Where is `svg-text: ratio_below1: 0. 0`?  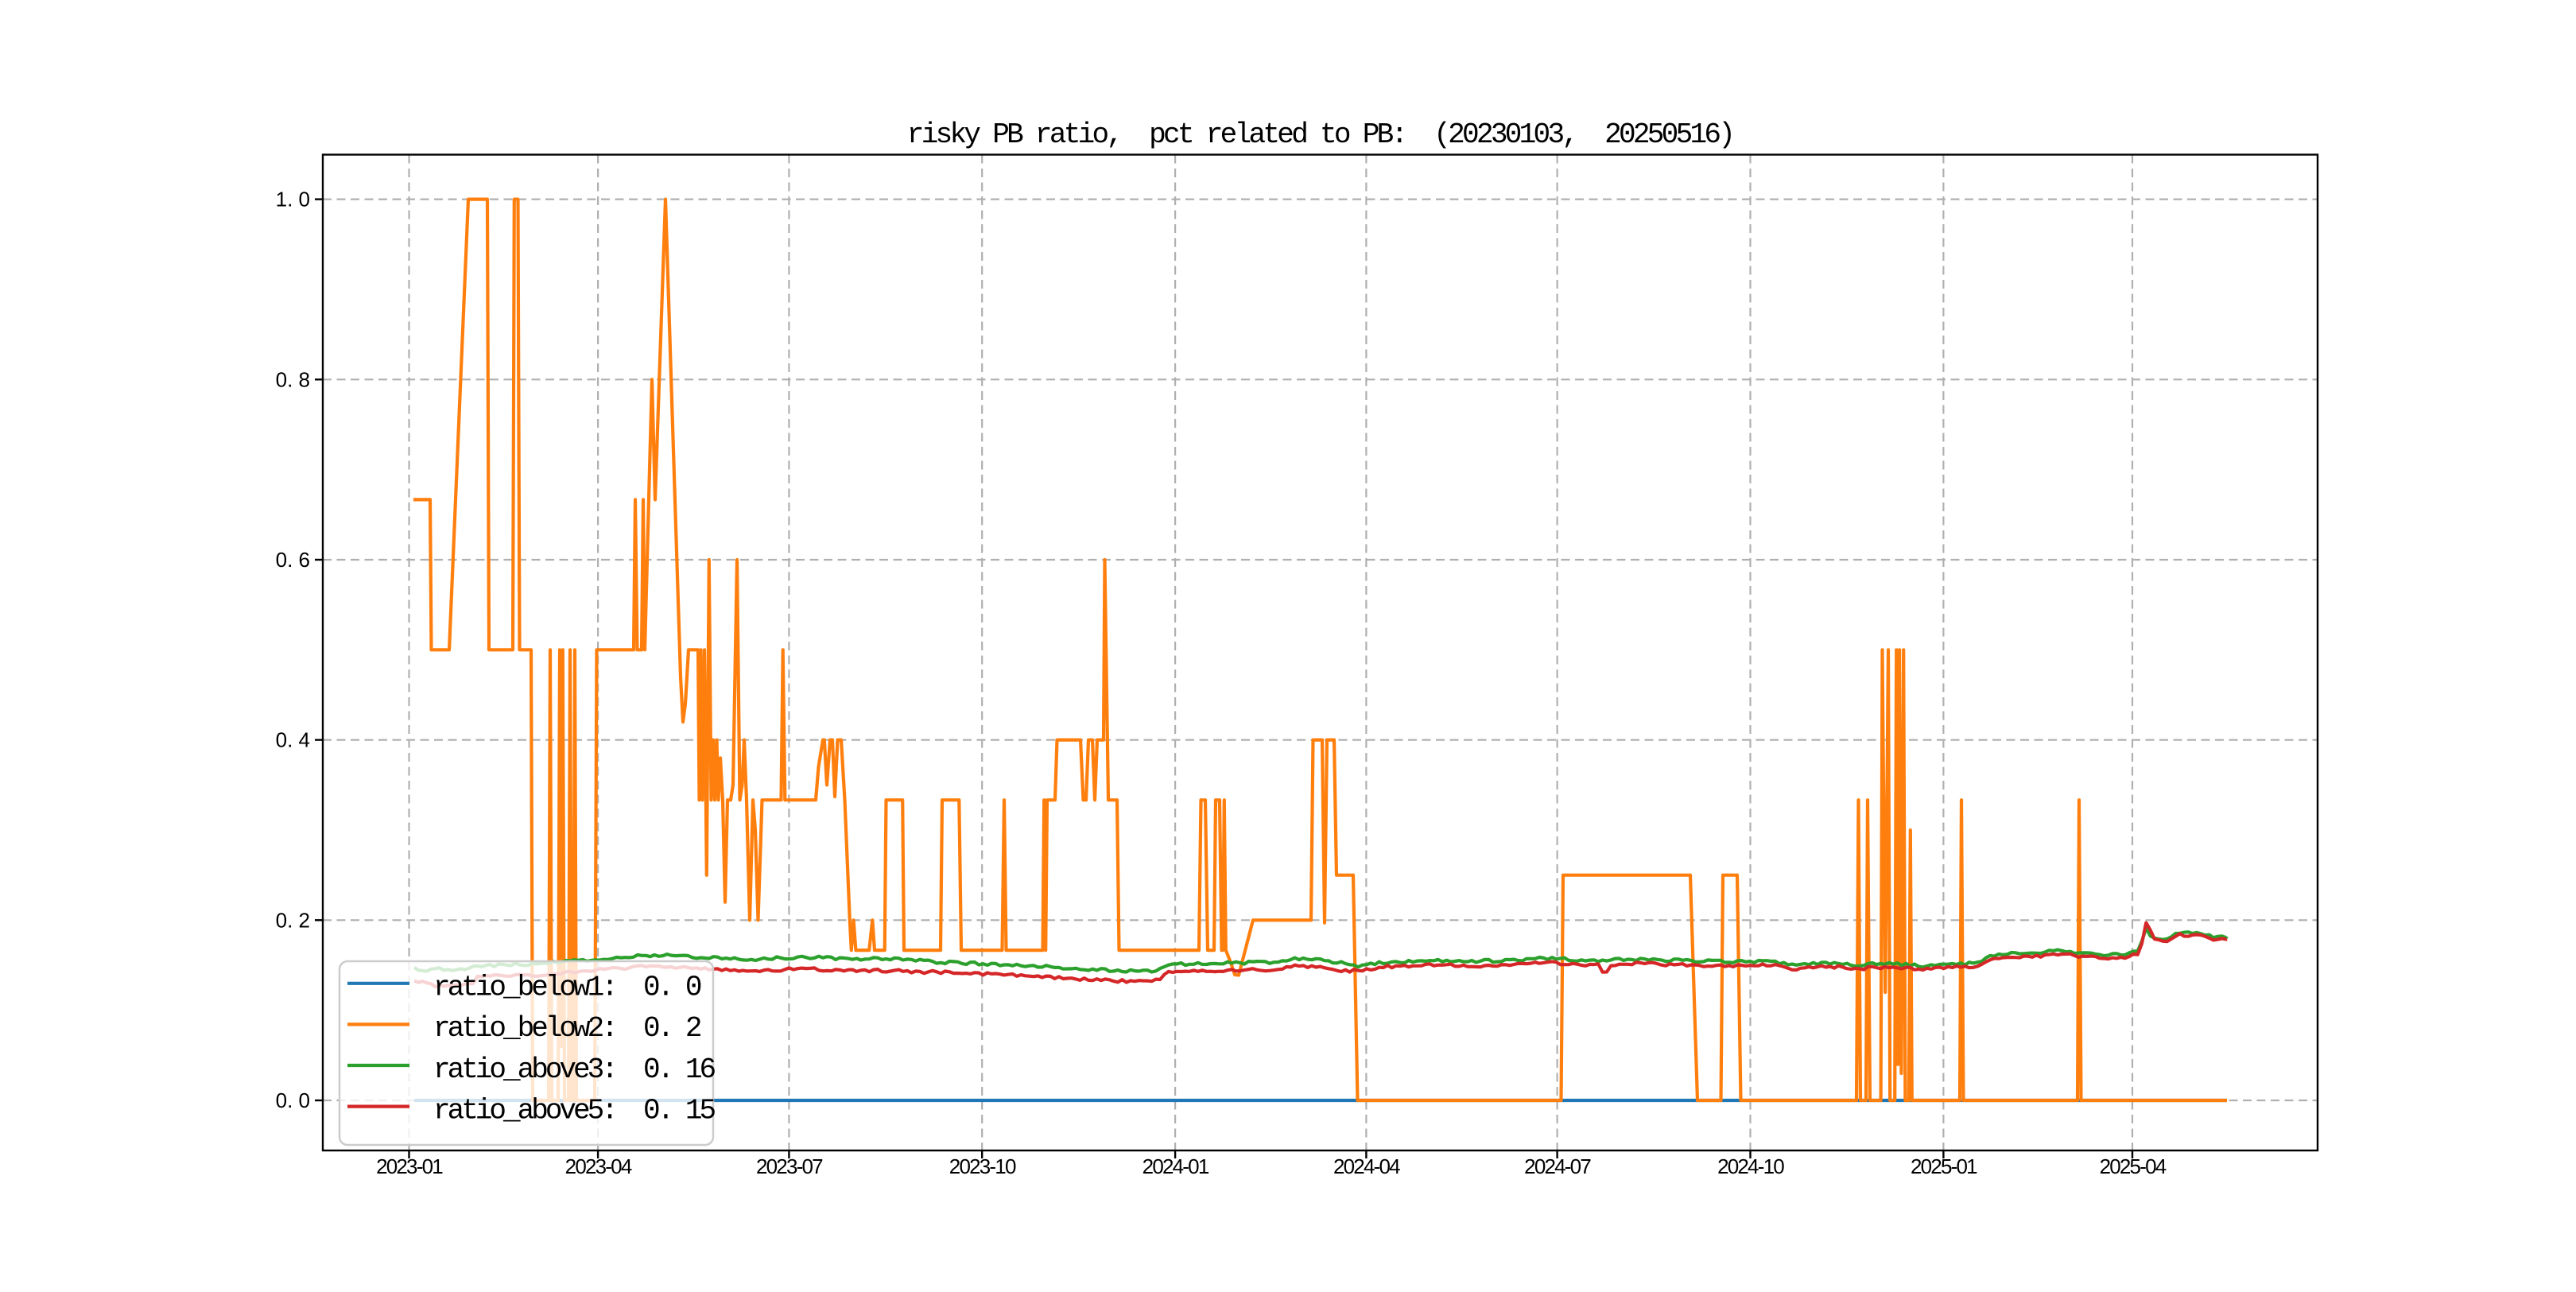 svg-text: ratio_below1: 0. 0 is located at coordinates (567, 988).